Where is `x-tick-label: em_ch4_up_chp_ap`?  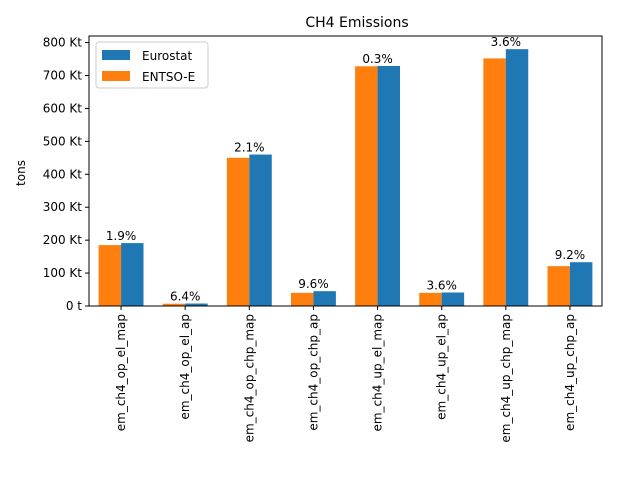 x-tick-label: em_ch4_up_chp_ap is located at coordinates (570, 372).